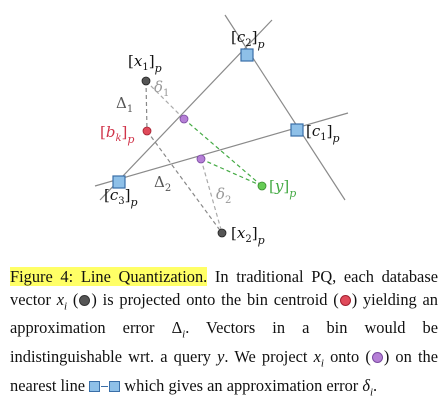 The width and height of the screenshot is (446, 405). Describe the element at coordinates (121, 197) in the screenshot. I see `label-c3: [c3]p` at that location.